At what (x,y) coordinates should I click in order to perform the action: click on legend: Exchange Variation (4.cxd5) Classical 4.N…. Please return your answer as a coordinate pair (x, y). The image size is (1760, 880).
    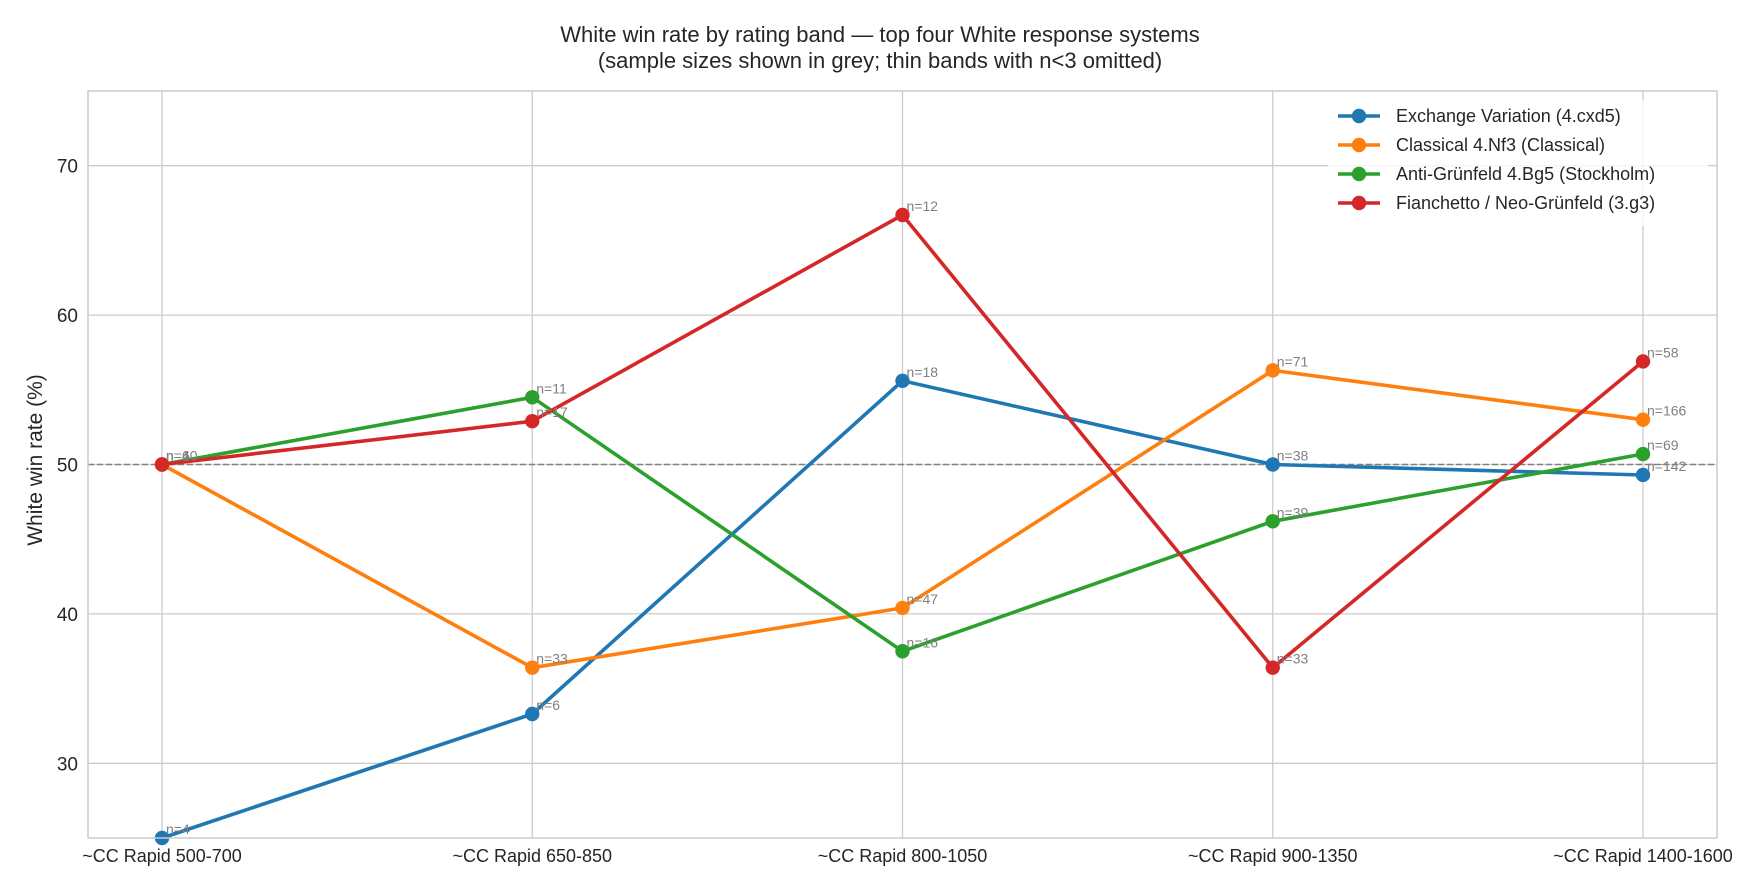
    Looking at the image, I should click on (1518, 163).